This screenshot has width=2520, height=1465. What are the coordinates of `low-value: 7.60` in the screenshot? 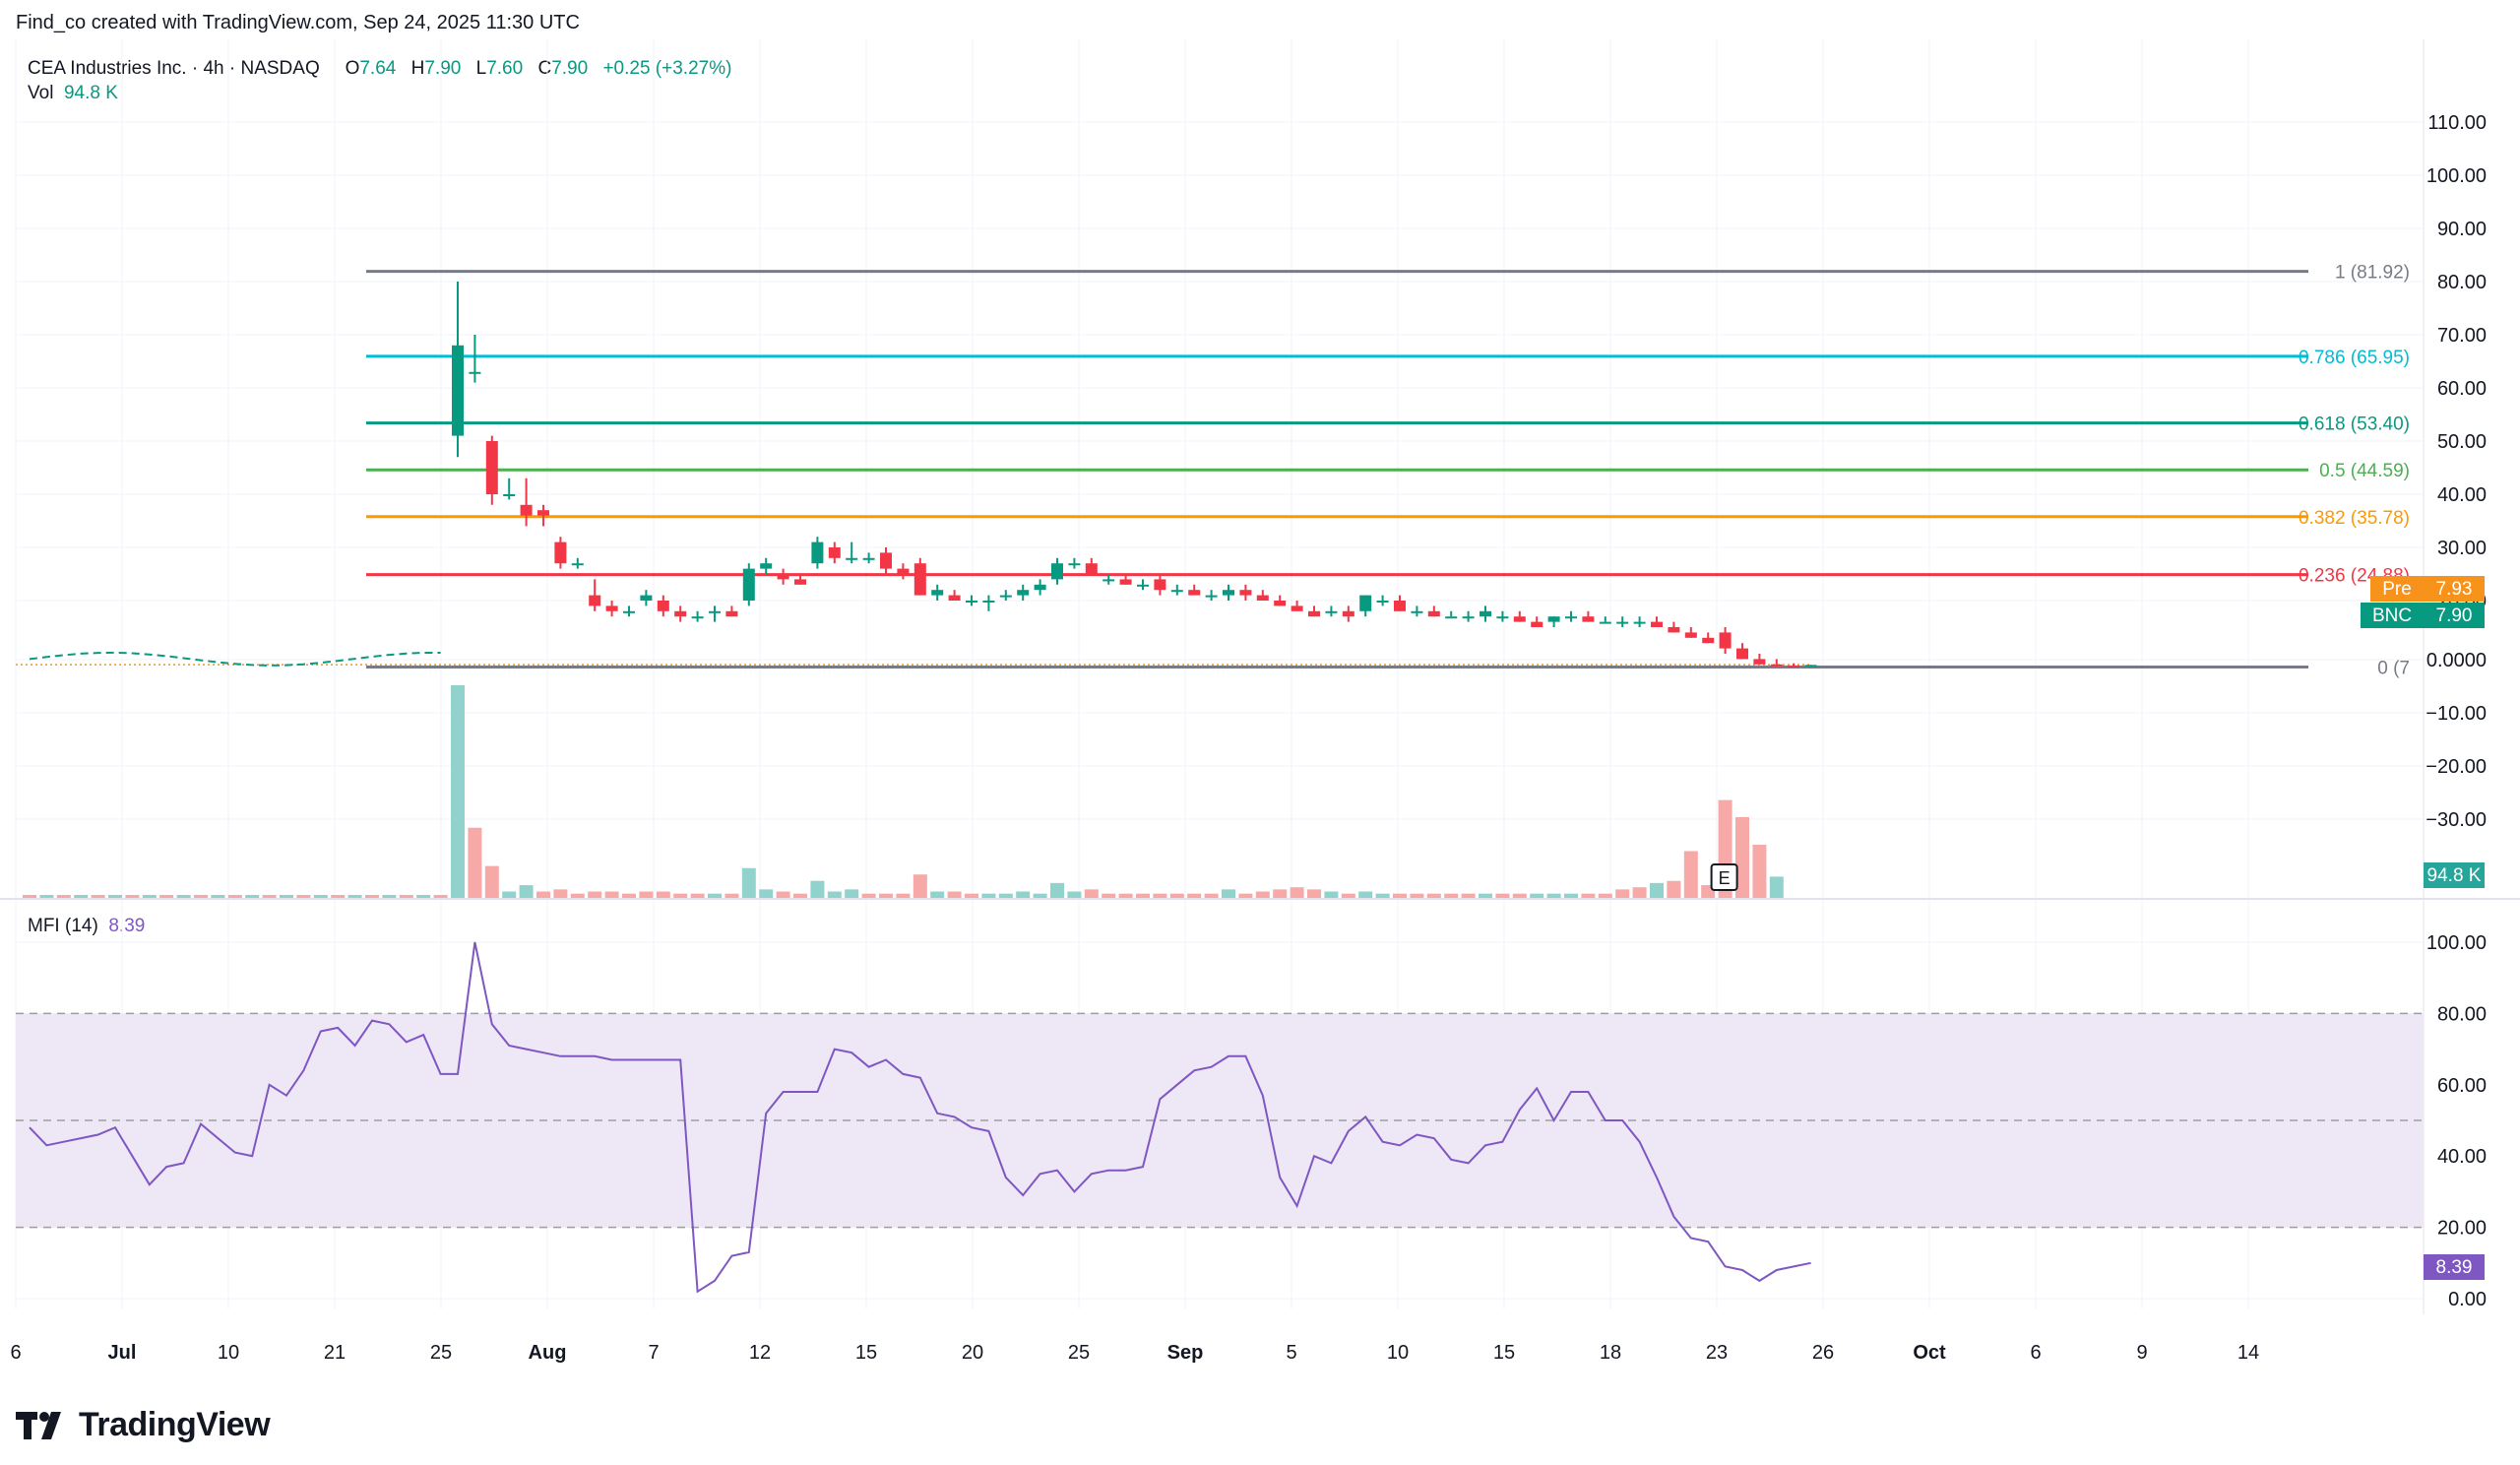 It's located at (505, 68).